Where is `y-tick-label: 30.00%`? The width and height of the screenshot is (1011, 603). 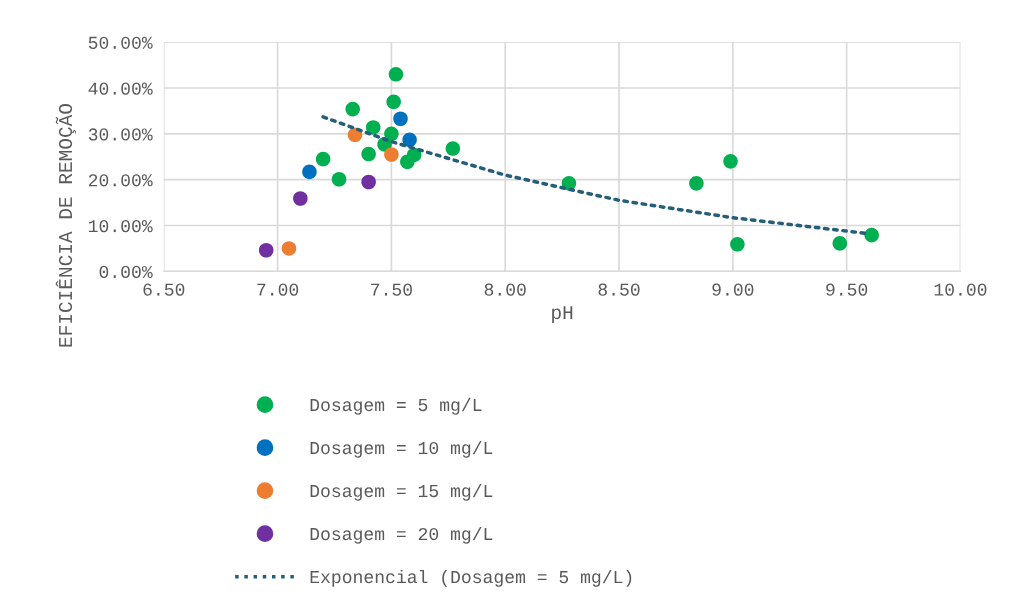 y-tick-label: 30.00% is located at coordinates (120, 134).